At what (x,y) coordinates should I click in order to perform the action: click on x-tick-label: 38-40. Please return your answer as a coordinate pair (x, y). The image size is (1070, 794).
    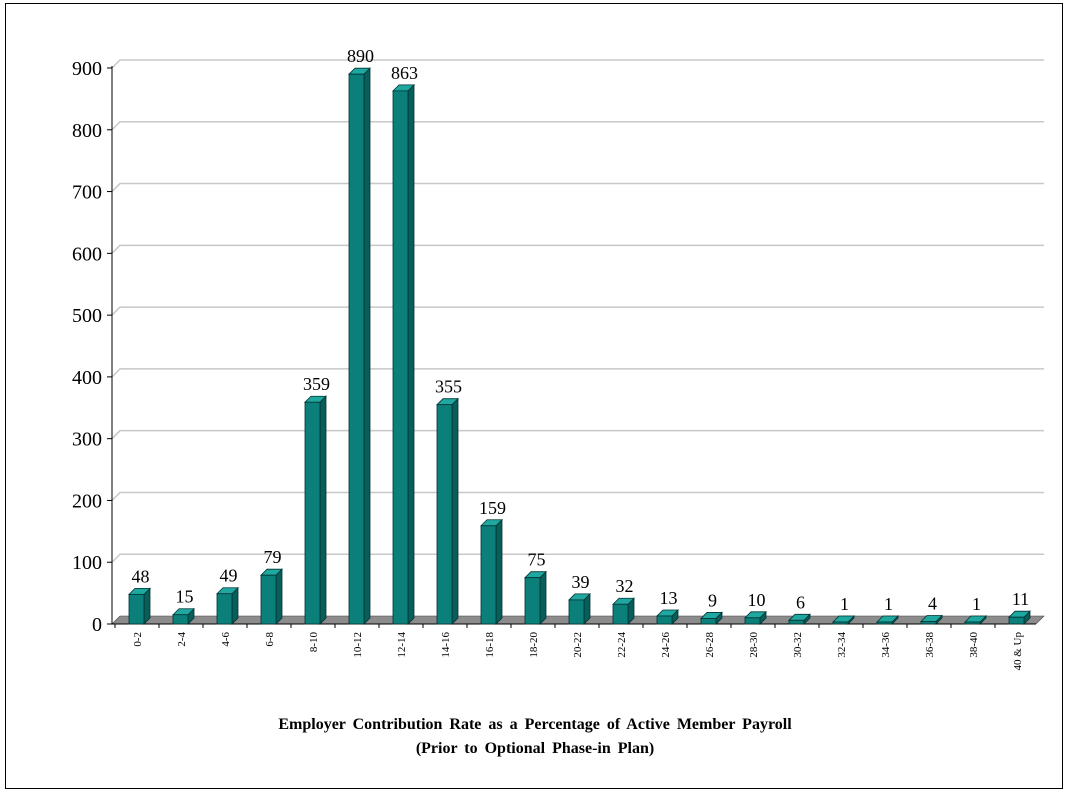
    Looking at the image, I should click on (974, 645).